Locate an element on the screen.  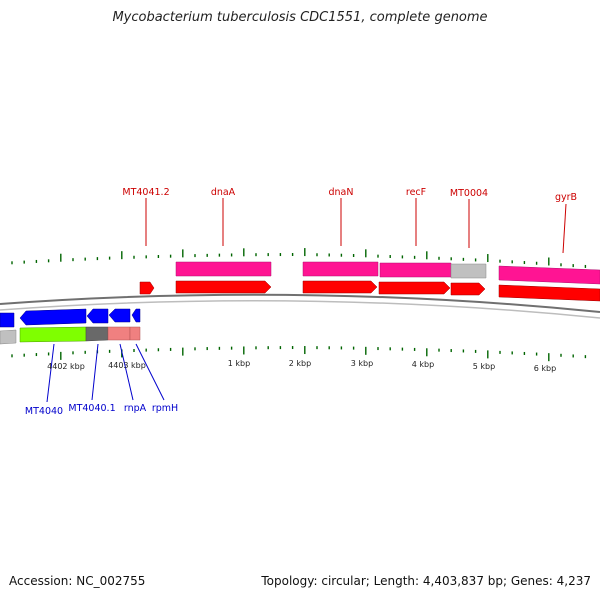
gene-MT0004 is located at coordinates (468, 289).